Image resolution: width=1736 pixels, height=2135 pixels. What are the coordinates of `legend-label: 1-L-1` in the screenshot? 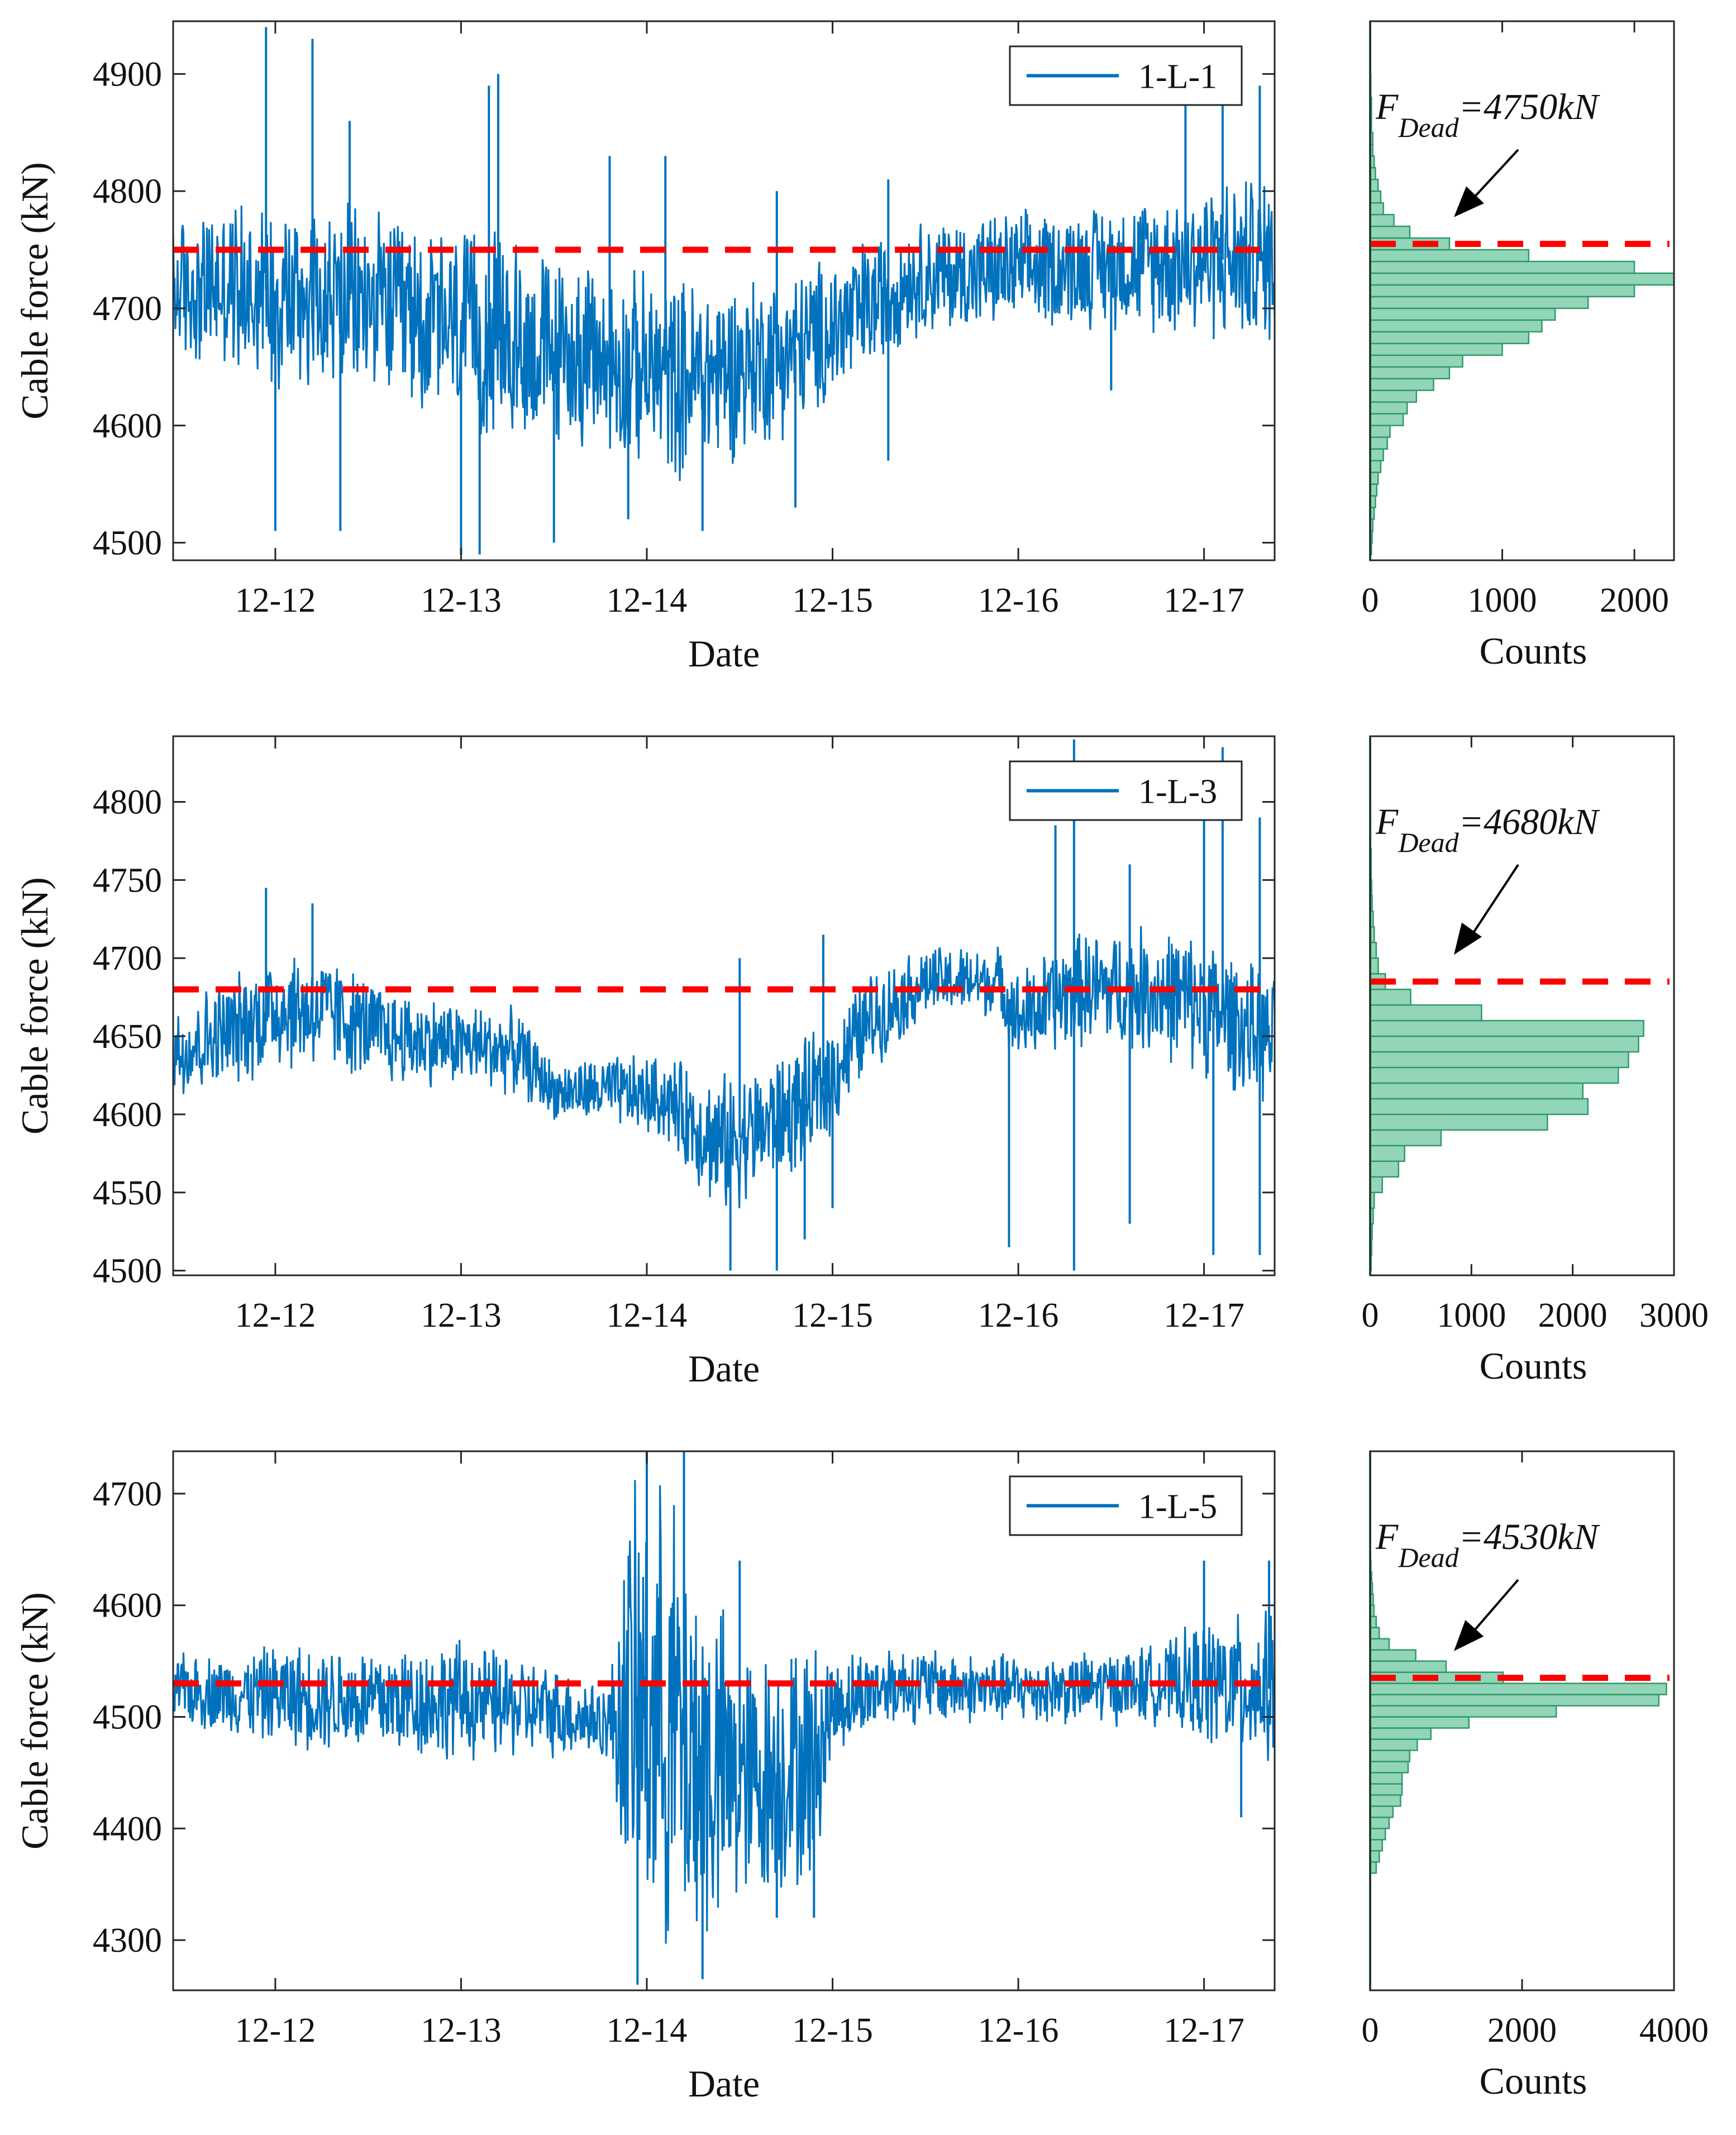 It's located at (1177, 77).